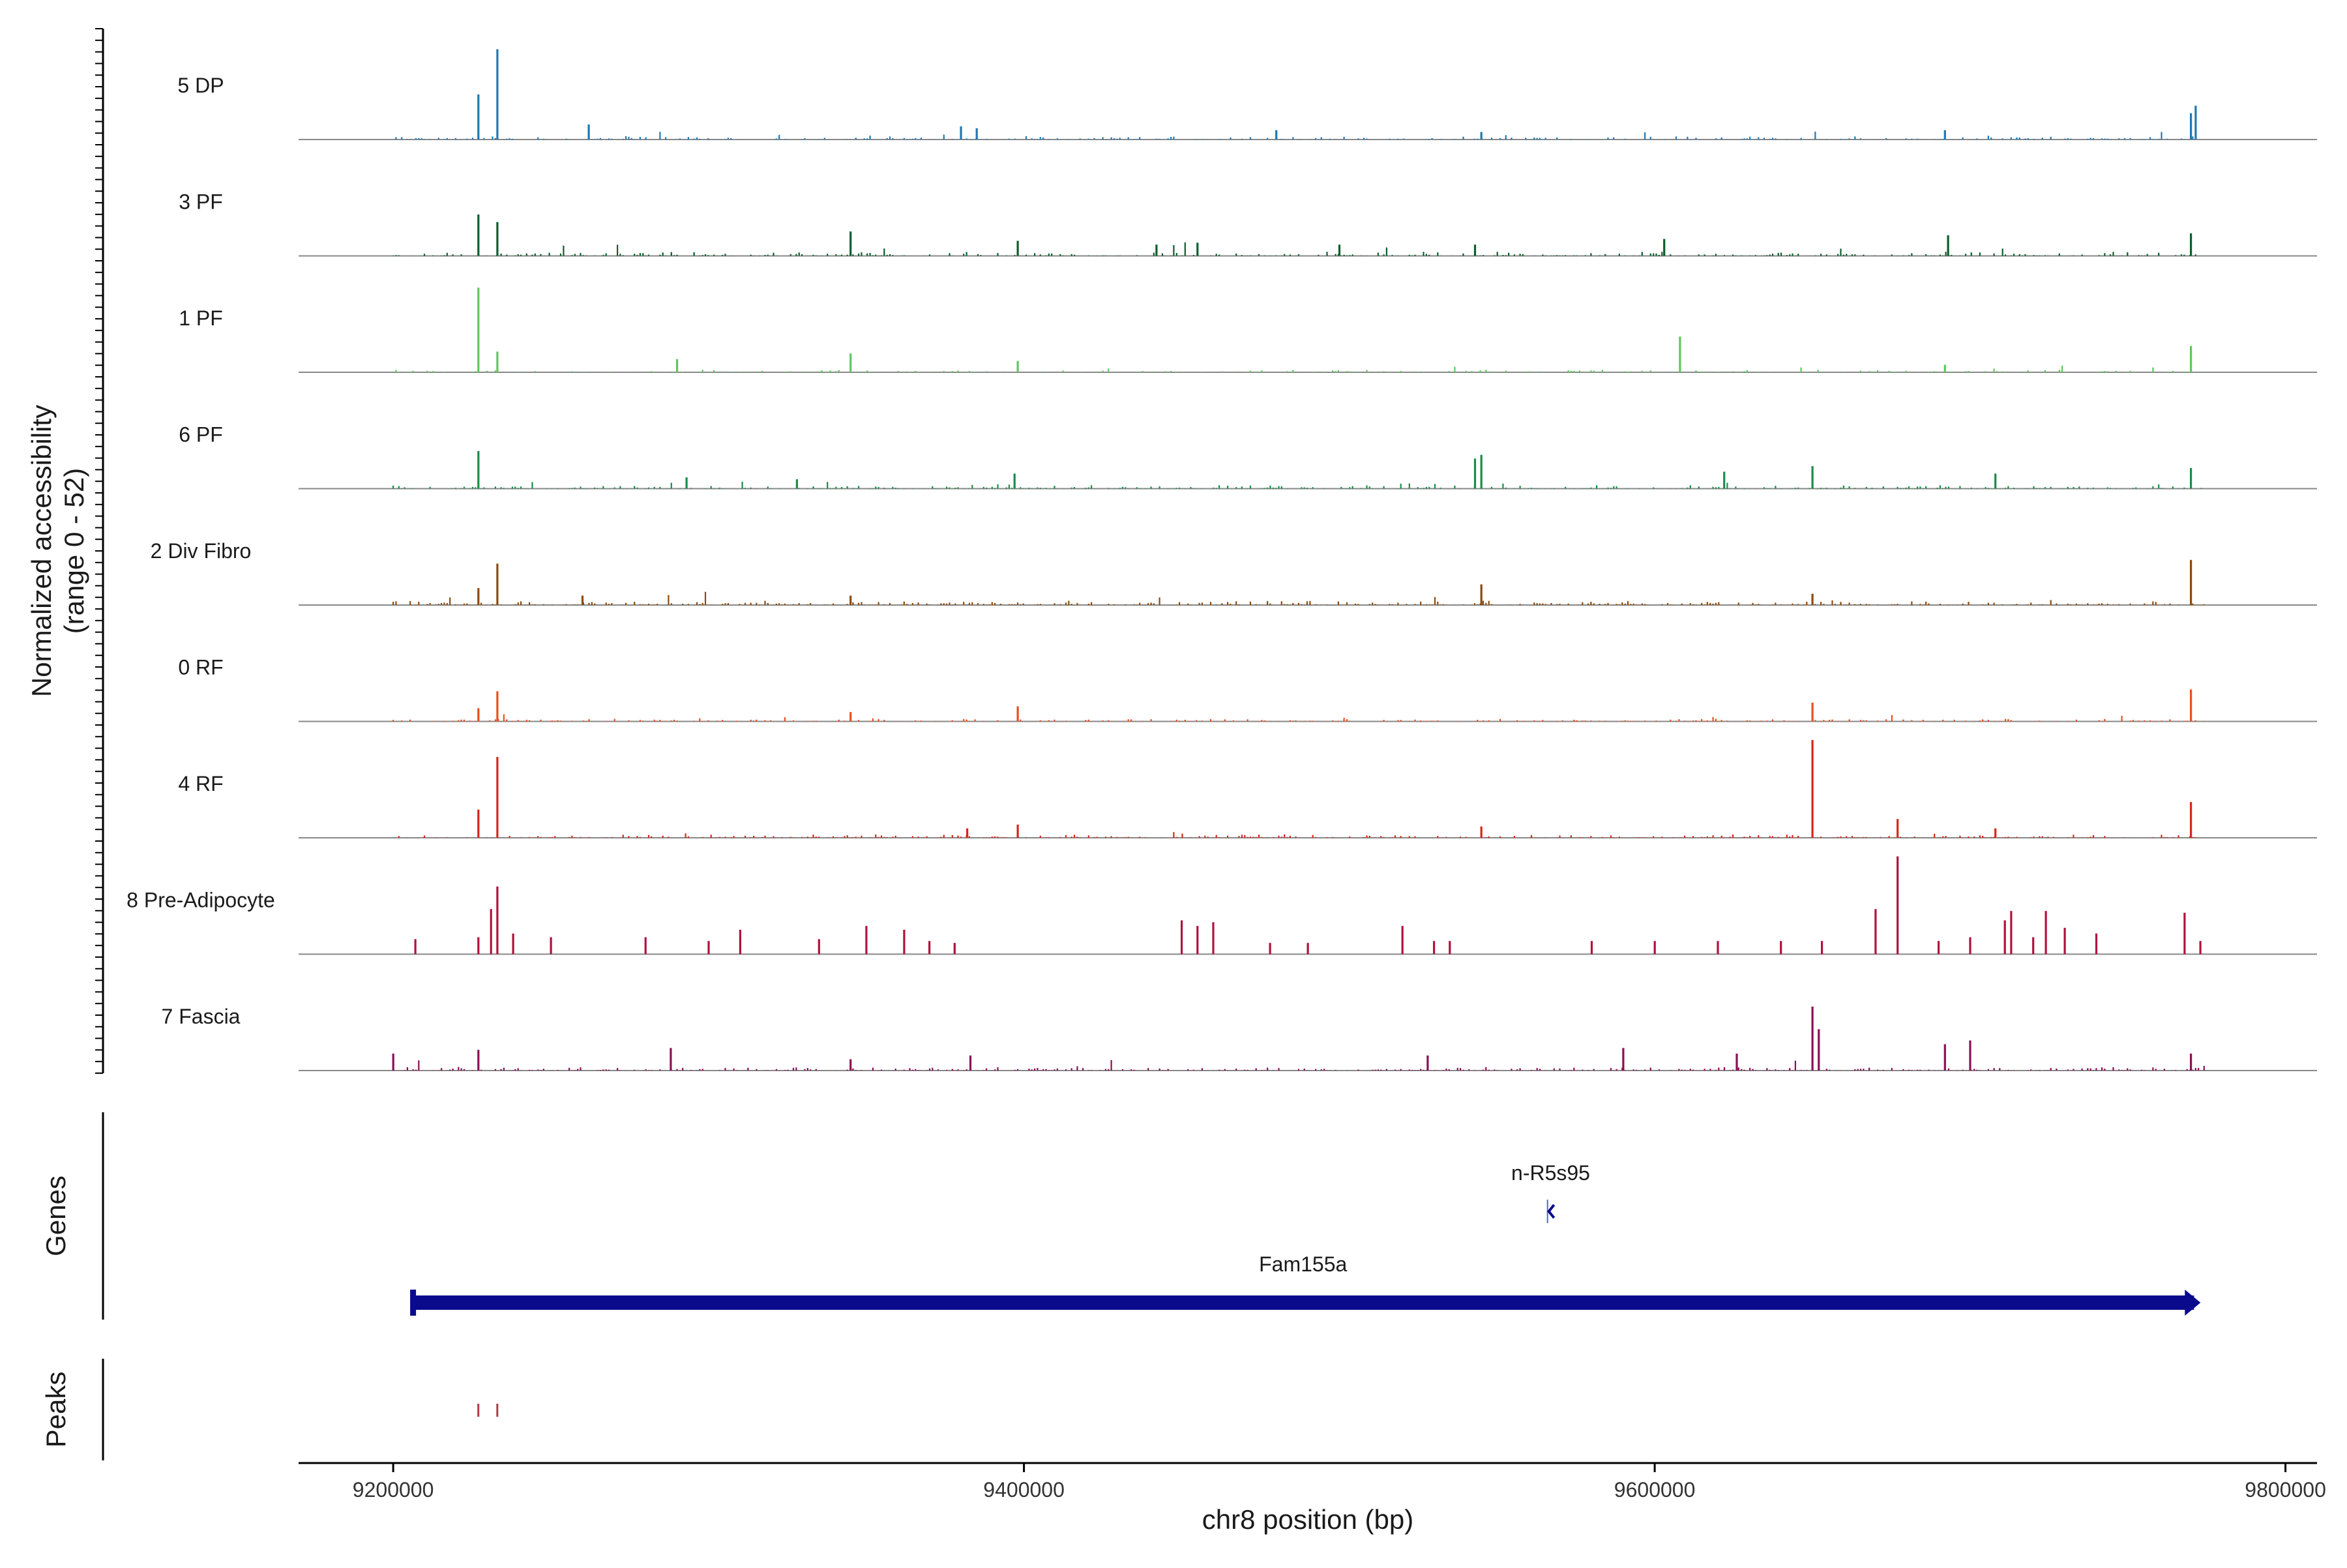 The height and width of the screenshot is (1568, 2347). What do you see at coordinates (201, 318) in the screenshot?
I see `track-label: 1 PF` at bounding box center [201, 318].